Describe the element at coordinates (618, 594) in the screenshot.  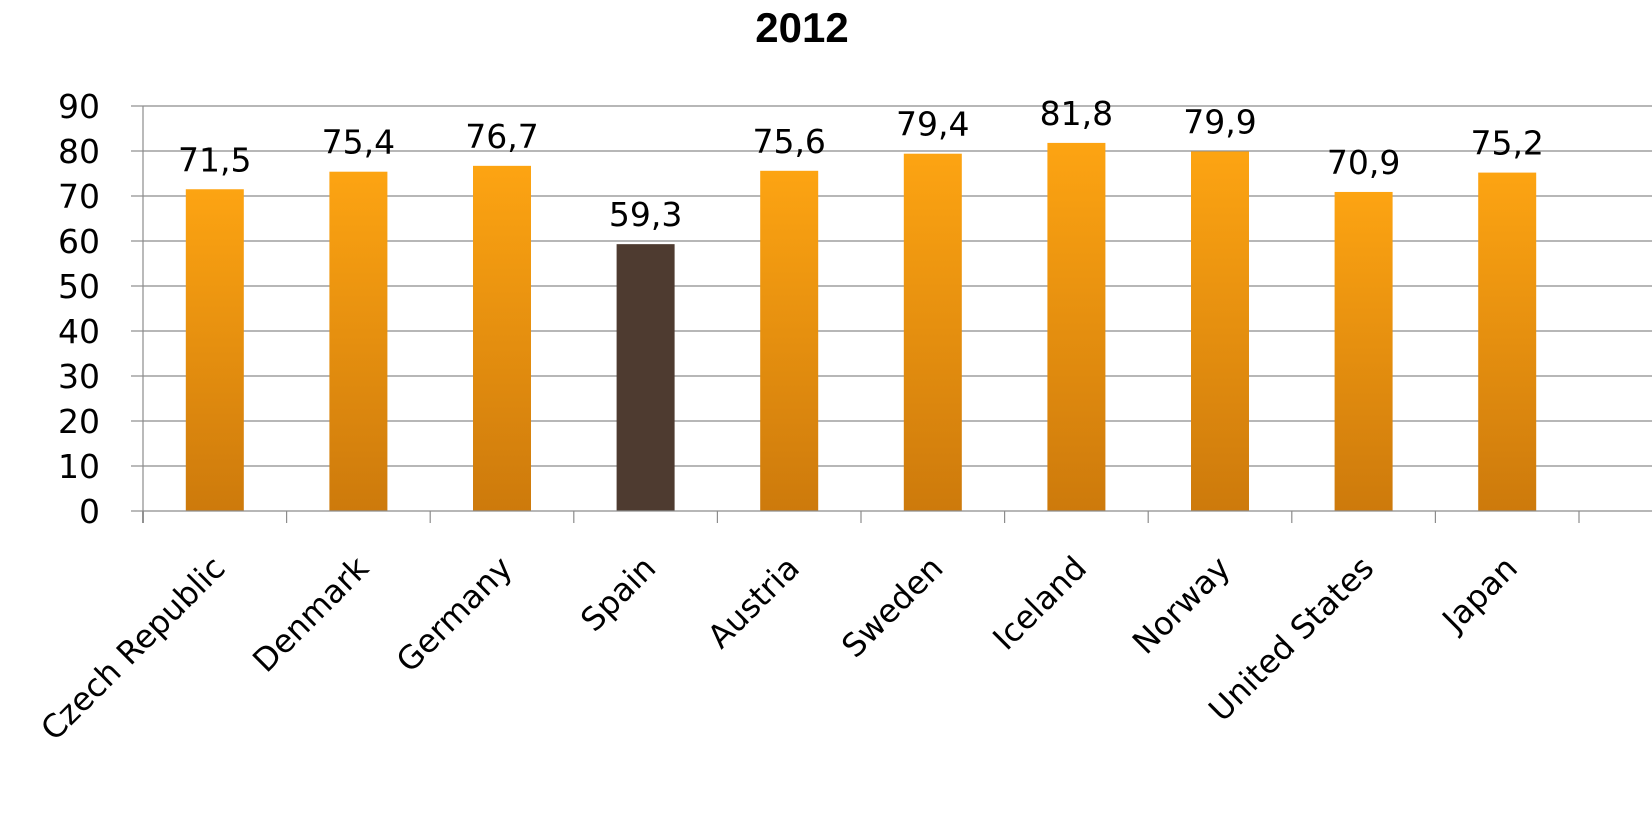
I see `x-category-label: Spain` at that location.